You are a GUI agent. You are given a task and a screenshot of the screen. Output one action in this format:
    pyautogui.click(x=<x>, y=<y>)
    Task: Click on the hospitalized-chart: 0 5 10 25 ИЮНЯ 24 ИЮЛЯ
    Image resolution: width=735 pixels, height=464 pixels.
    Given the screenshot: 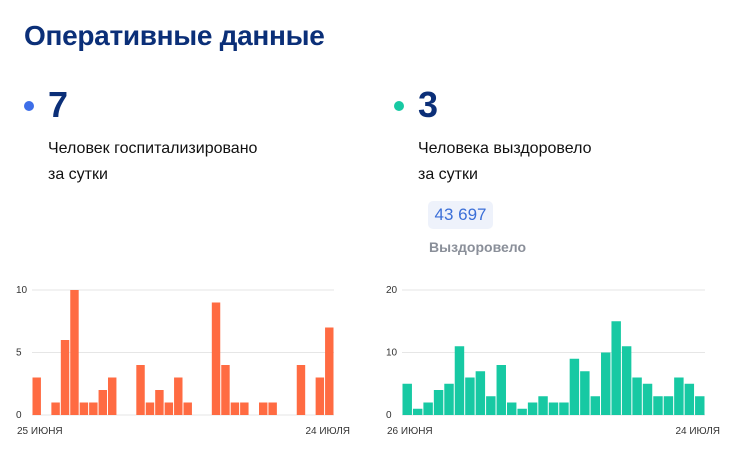 What is the action you would take?
    pyautogui.click(x=183, y=361)
    